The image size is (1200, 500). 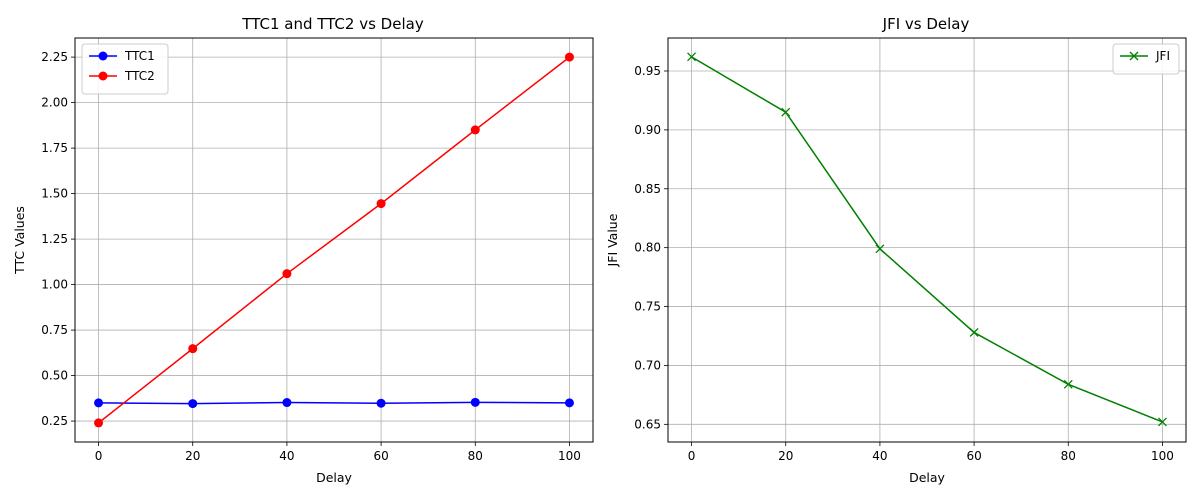 What do you see at coordinates (647, 365) in the screenshot?
I see `y-tick-label: 0.70` at bounding box center [647, 365].